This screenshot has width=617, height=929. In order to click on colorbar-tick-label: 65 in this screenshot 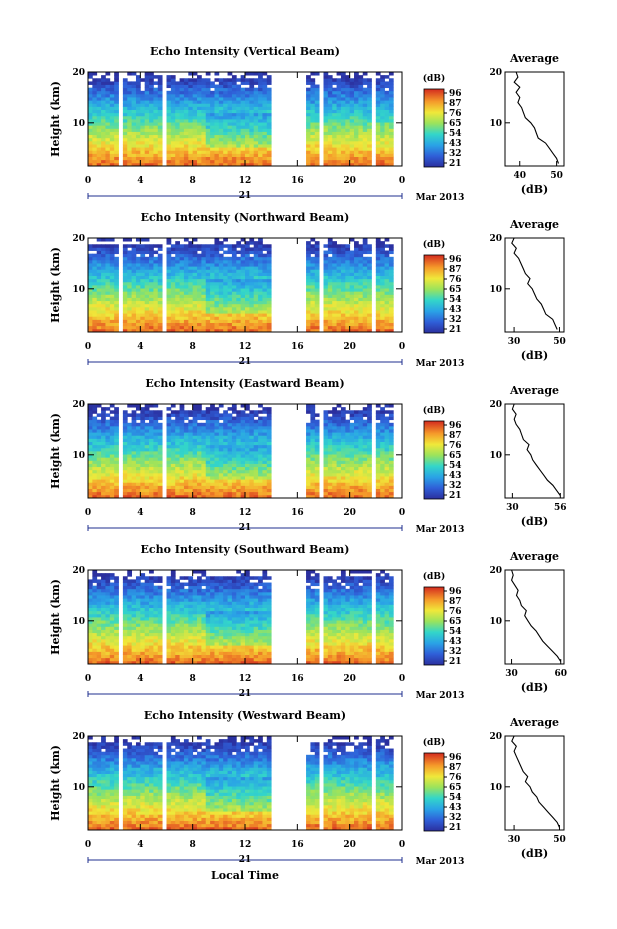, I will do `click(455, 124)`.